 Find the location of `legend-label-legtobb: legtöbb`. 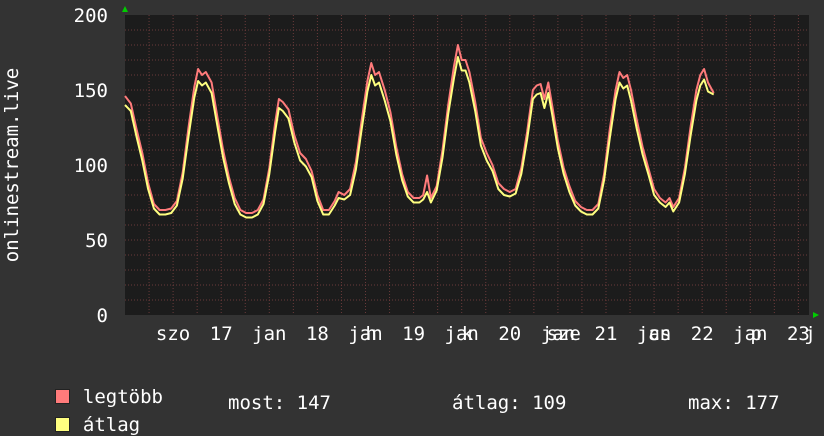

legend-label-legtobb: legtöbb is located at coordinates (122, 397).